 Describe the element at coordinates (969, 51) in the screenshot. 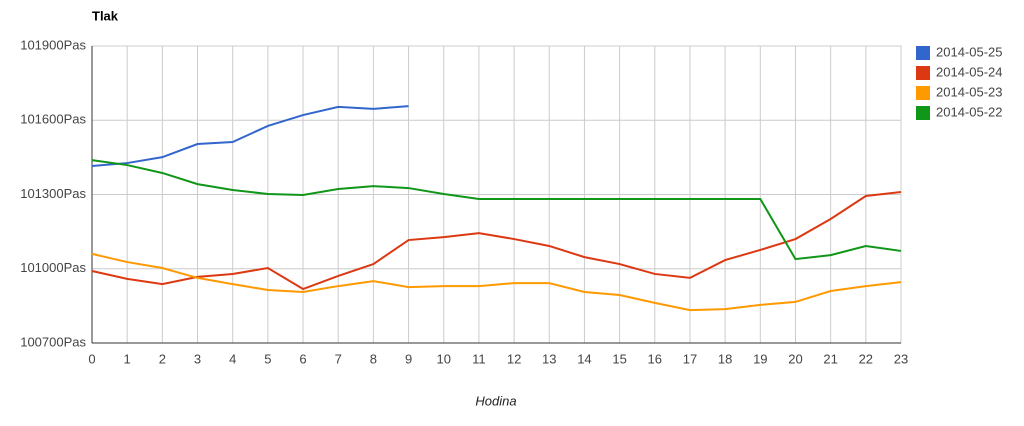

I see `legend-label: 2014-05-25` at that location.